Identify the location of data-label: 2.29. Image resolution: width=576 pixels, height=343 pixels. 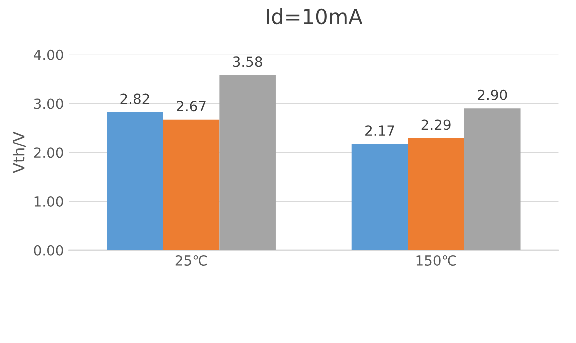
(436, 125).